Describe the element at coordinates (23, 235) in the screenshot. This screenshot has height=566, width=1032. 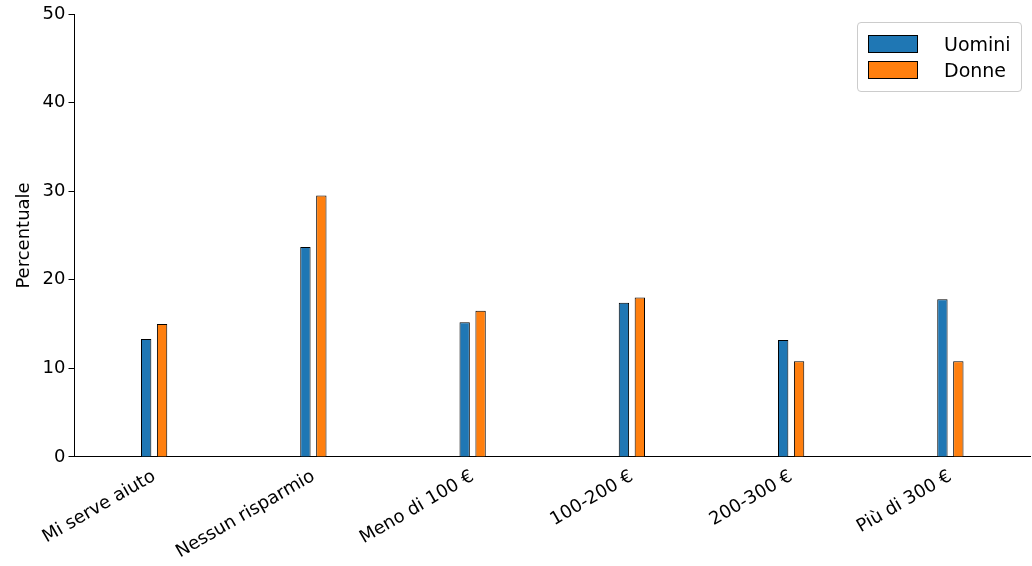
I see `y-axis-title: Percentuale` at that location.